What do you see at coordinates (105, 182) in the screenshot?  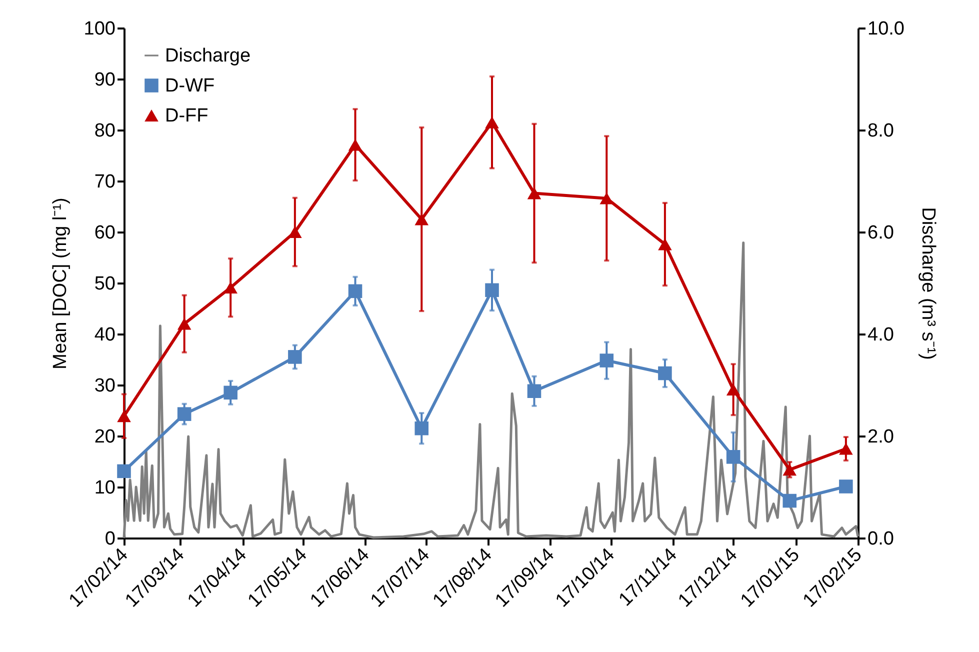 I see `y-tick-label: 70` at bounding box center [105, 182].